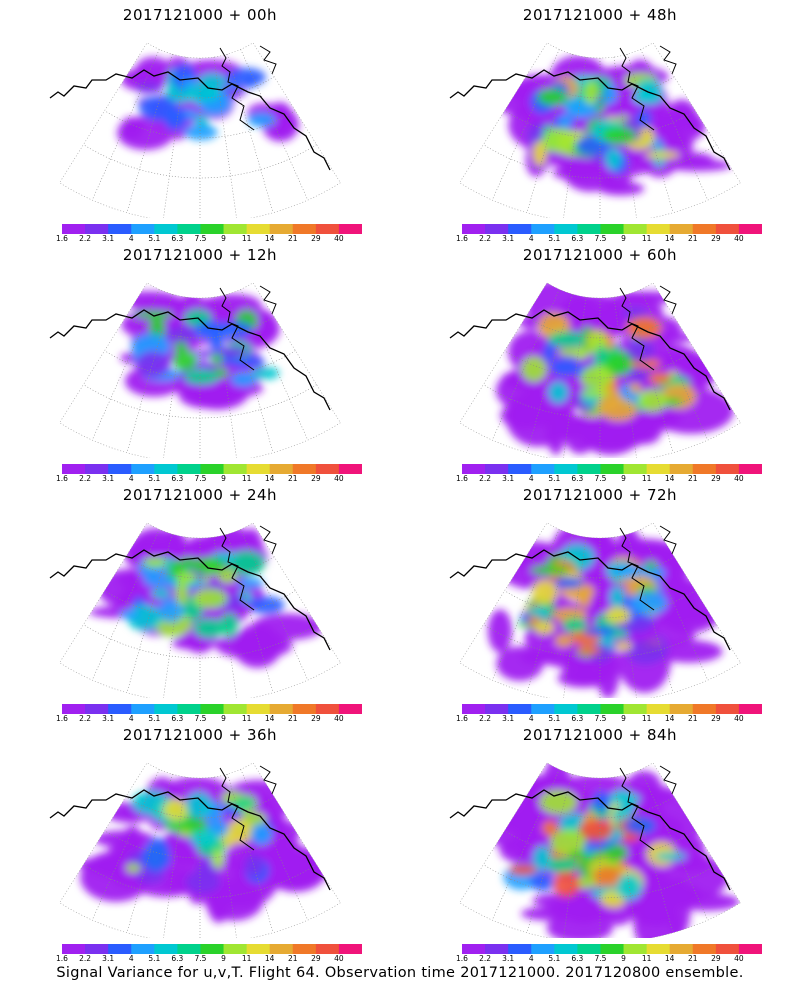  What do you see at coordinates (600, 735) in the screenshot?
I see `panel-title: 2017121000 + 84h` at bounding box center [600, 735].